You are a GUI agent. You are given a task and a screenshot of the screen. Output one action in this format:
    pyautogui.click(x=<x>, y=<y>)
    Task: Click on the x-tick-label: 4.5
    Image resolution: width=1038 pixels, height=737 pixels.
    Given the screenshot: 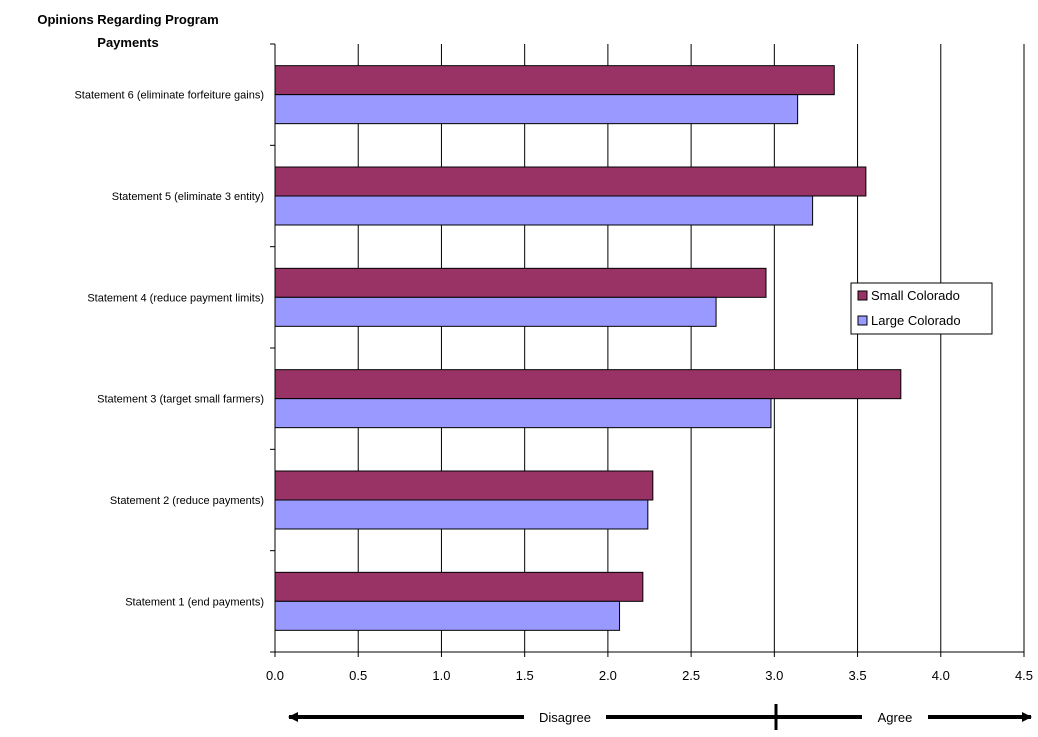 What is the action you would take?
    pyautogui.click(x=1024, y=675)
    